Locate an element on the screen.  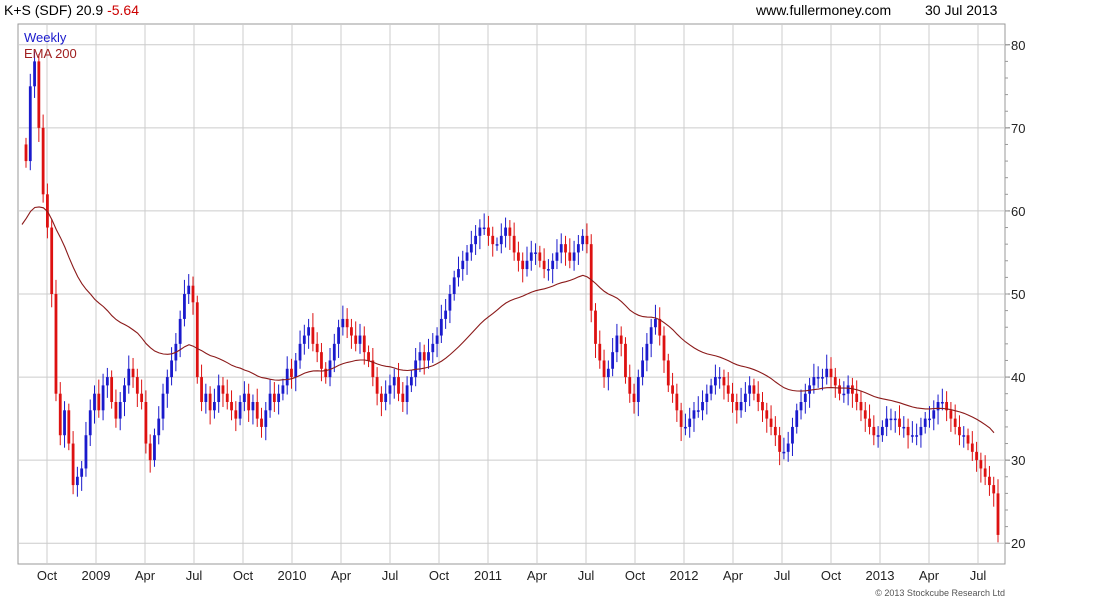
x-tick-label: 2012 is located at coordinates (684, 575).